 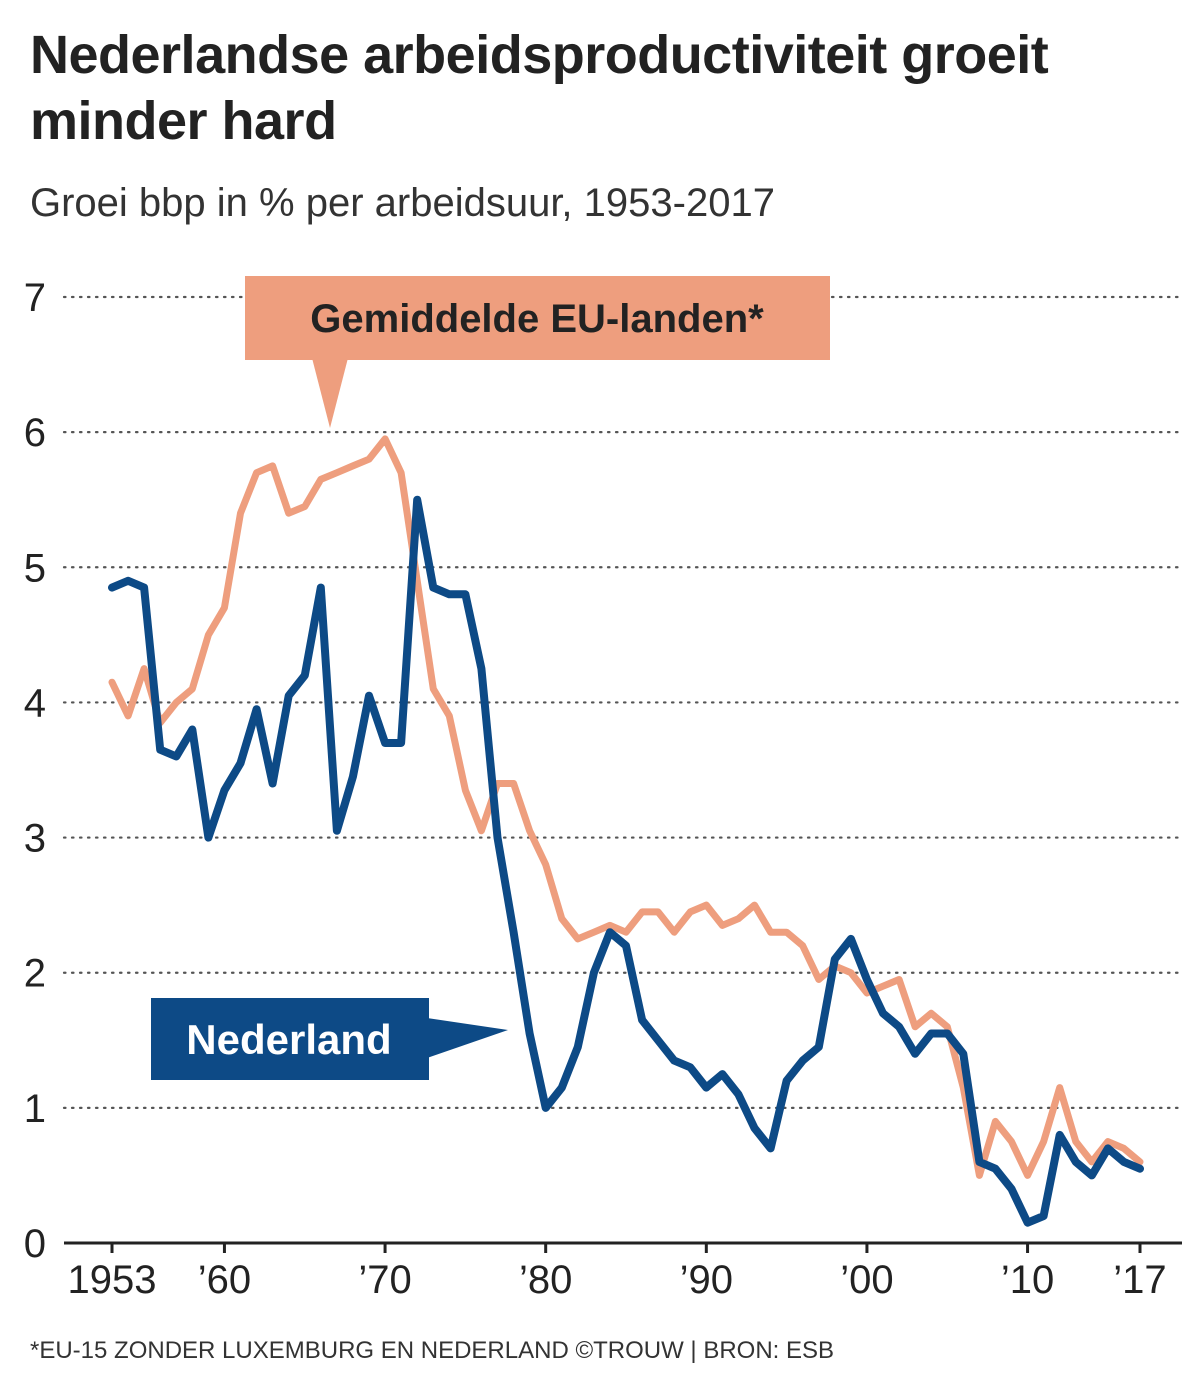 I want to click on y-tick-label: 4, so click(x=35, y=703).